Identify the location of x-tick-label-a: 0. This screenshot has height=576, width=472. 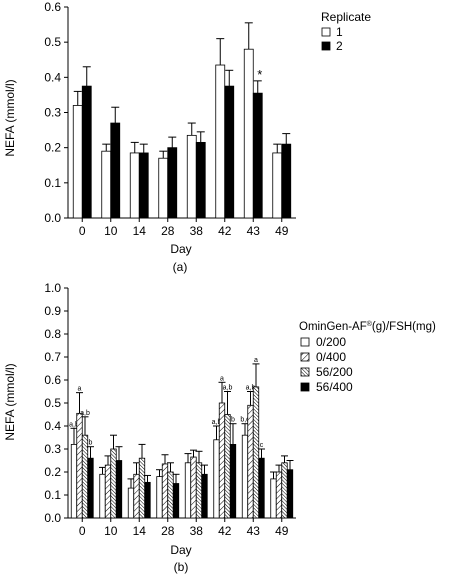
(82, 231).